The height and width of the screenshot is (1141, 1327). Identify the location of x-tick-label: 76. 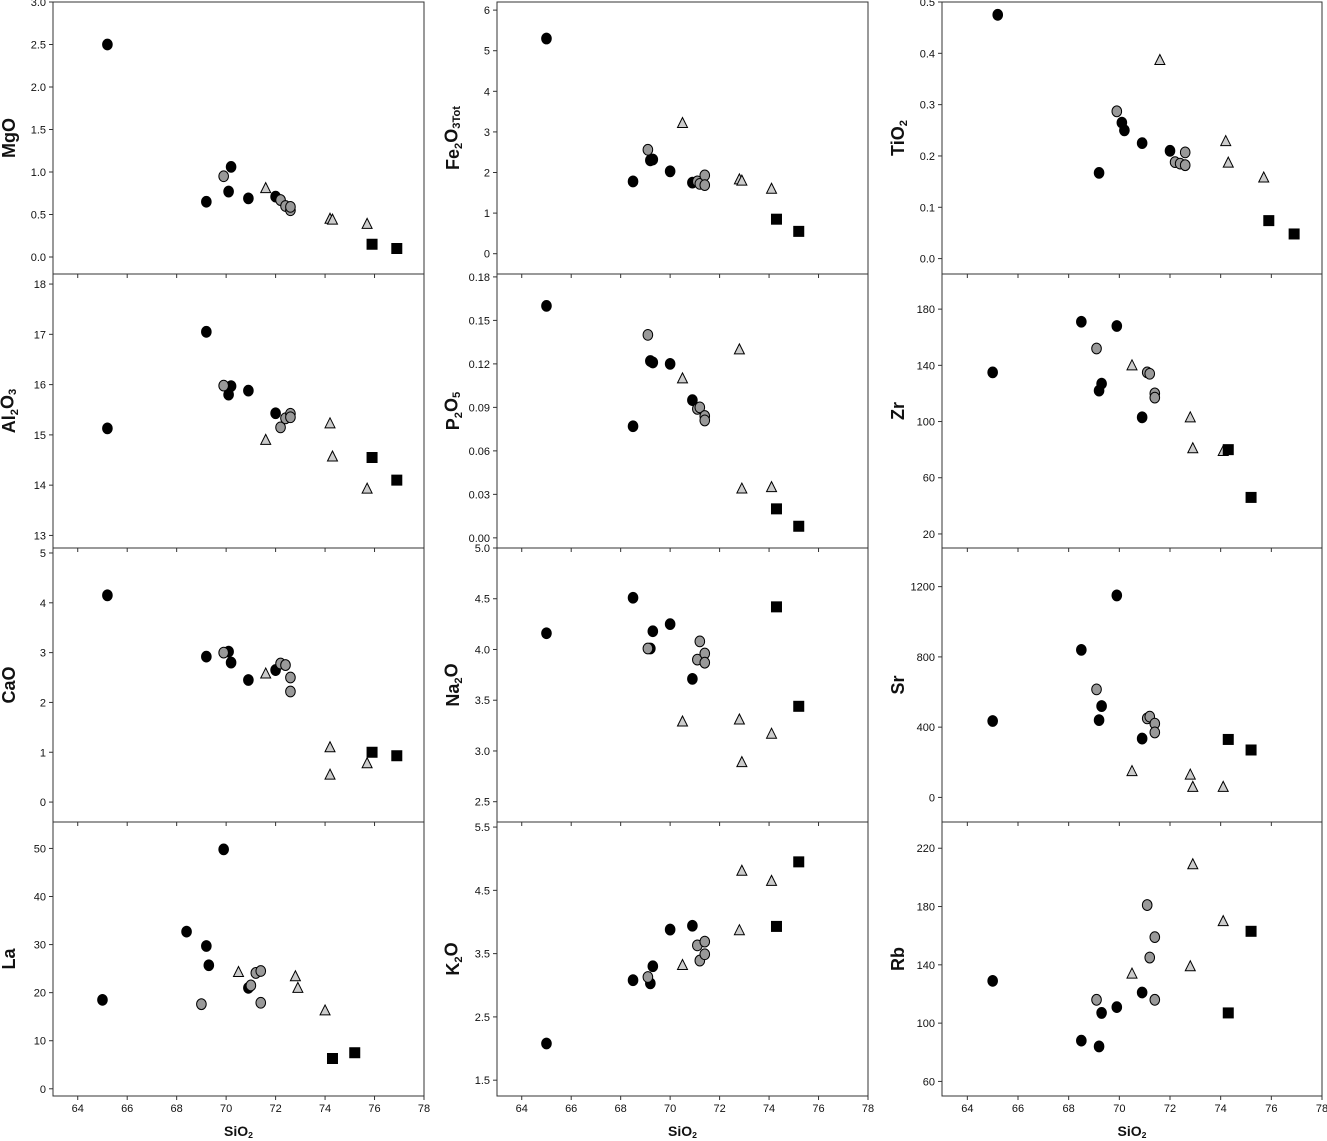
(374, 1109).